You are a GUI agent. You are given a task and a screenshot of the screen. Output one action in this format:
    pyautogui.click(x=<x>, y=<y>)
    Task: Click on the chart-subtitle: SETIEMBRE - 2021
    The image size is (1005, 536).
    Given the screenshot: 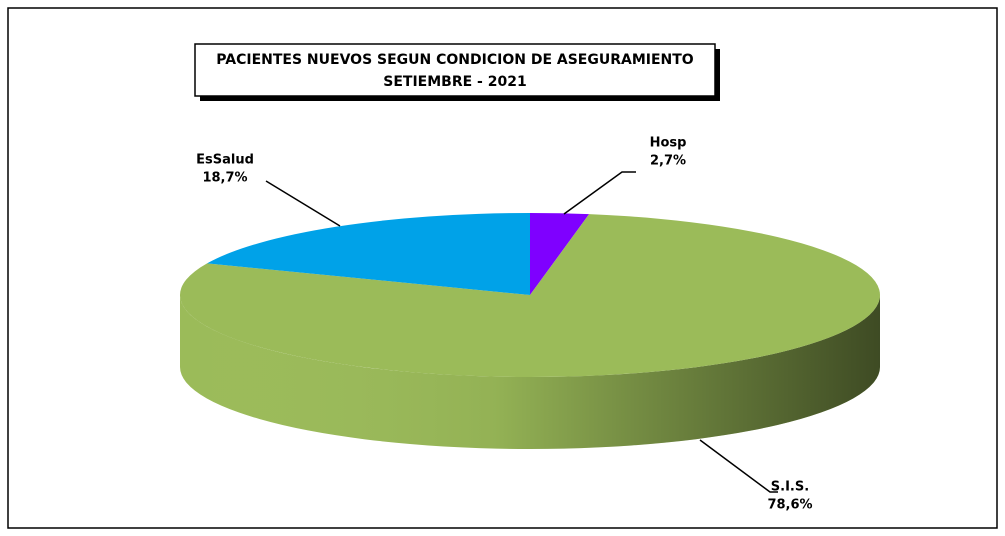 What is the action you would take?
    pyautogui.click(x=454, y=82)
    